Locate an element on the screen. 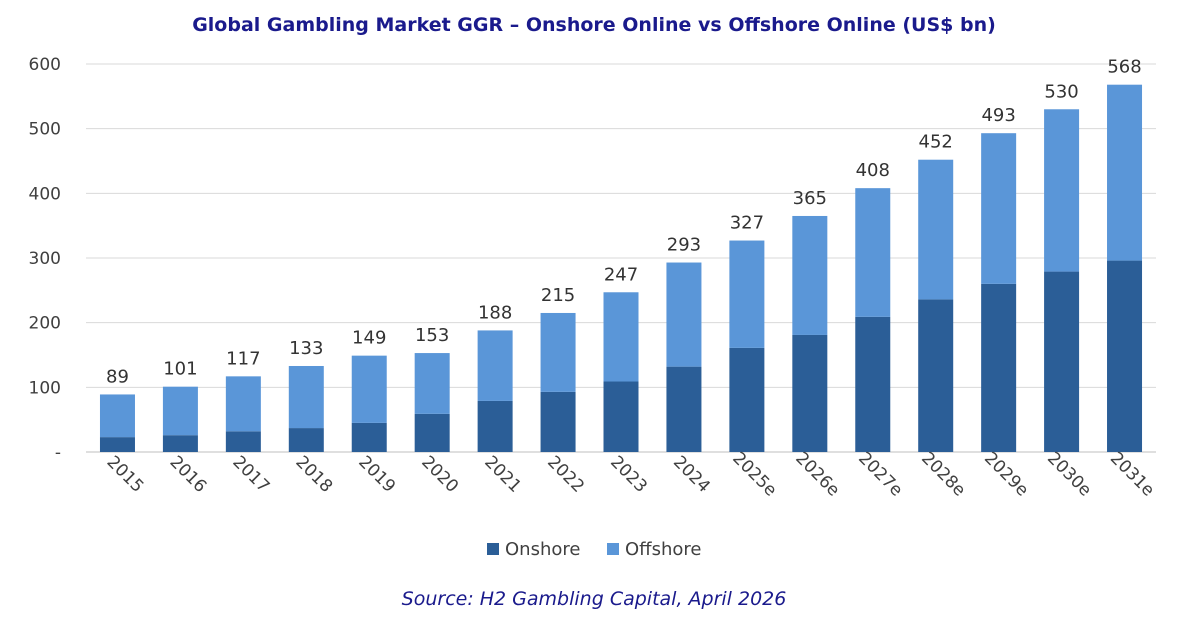 The image size is (1188, 626). legend-swatch-onshore is located at coordinates (493, 549).